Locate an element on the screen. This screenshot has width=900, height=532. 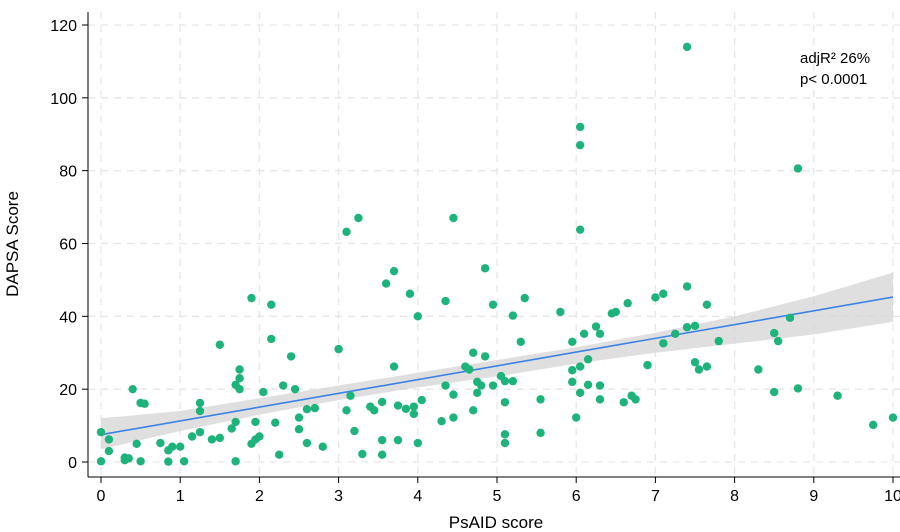
y-tick-label: 100 is located at coordinates (63, 99).